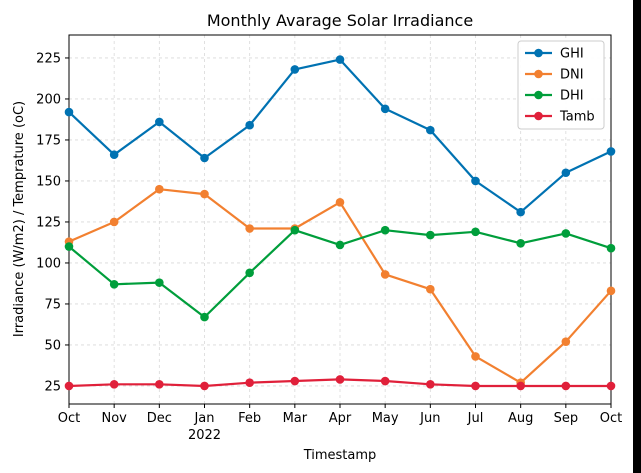 This screenshot has width=641, height=473. What do you see at coordinates (554, 75) in the screenshot?
I see `legend-item-dni: DNI` at bounding box center [554, 75].